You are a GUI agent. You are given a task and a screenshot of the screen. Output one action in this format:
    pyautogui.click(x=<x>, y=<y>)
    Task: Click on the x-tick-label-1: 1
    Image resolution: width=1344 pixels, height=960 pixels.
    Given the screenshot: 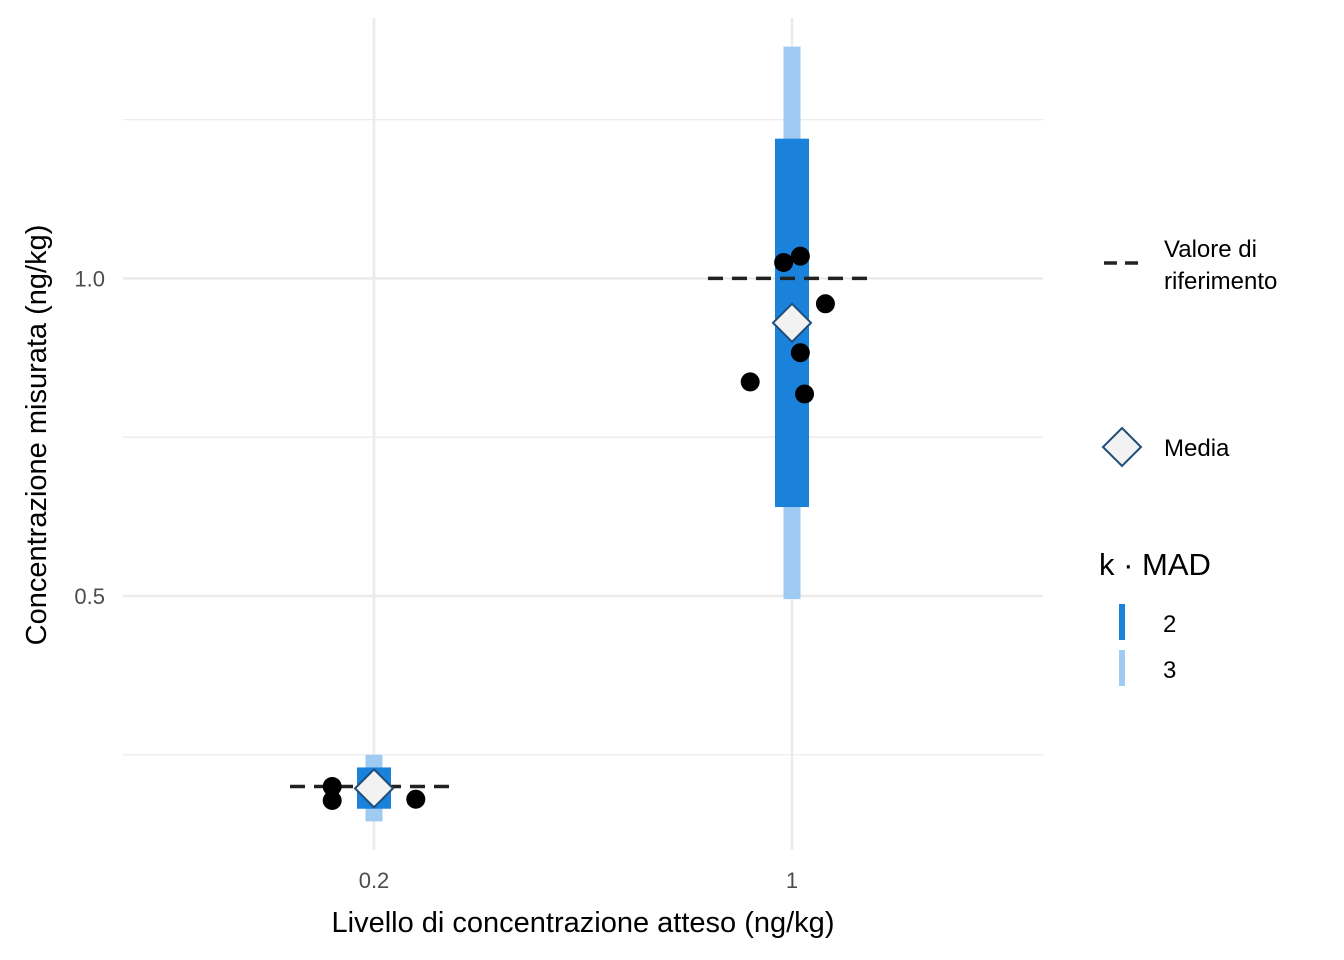 What is the action you would take?
    pyautogui.click(x=792, y=880)
    